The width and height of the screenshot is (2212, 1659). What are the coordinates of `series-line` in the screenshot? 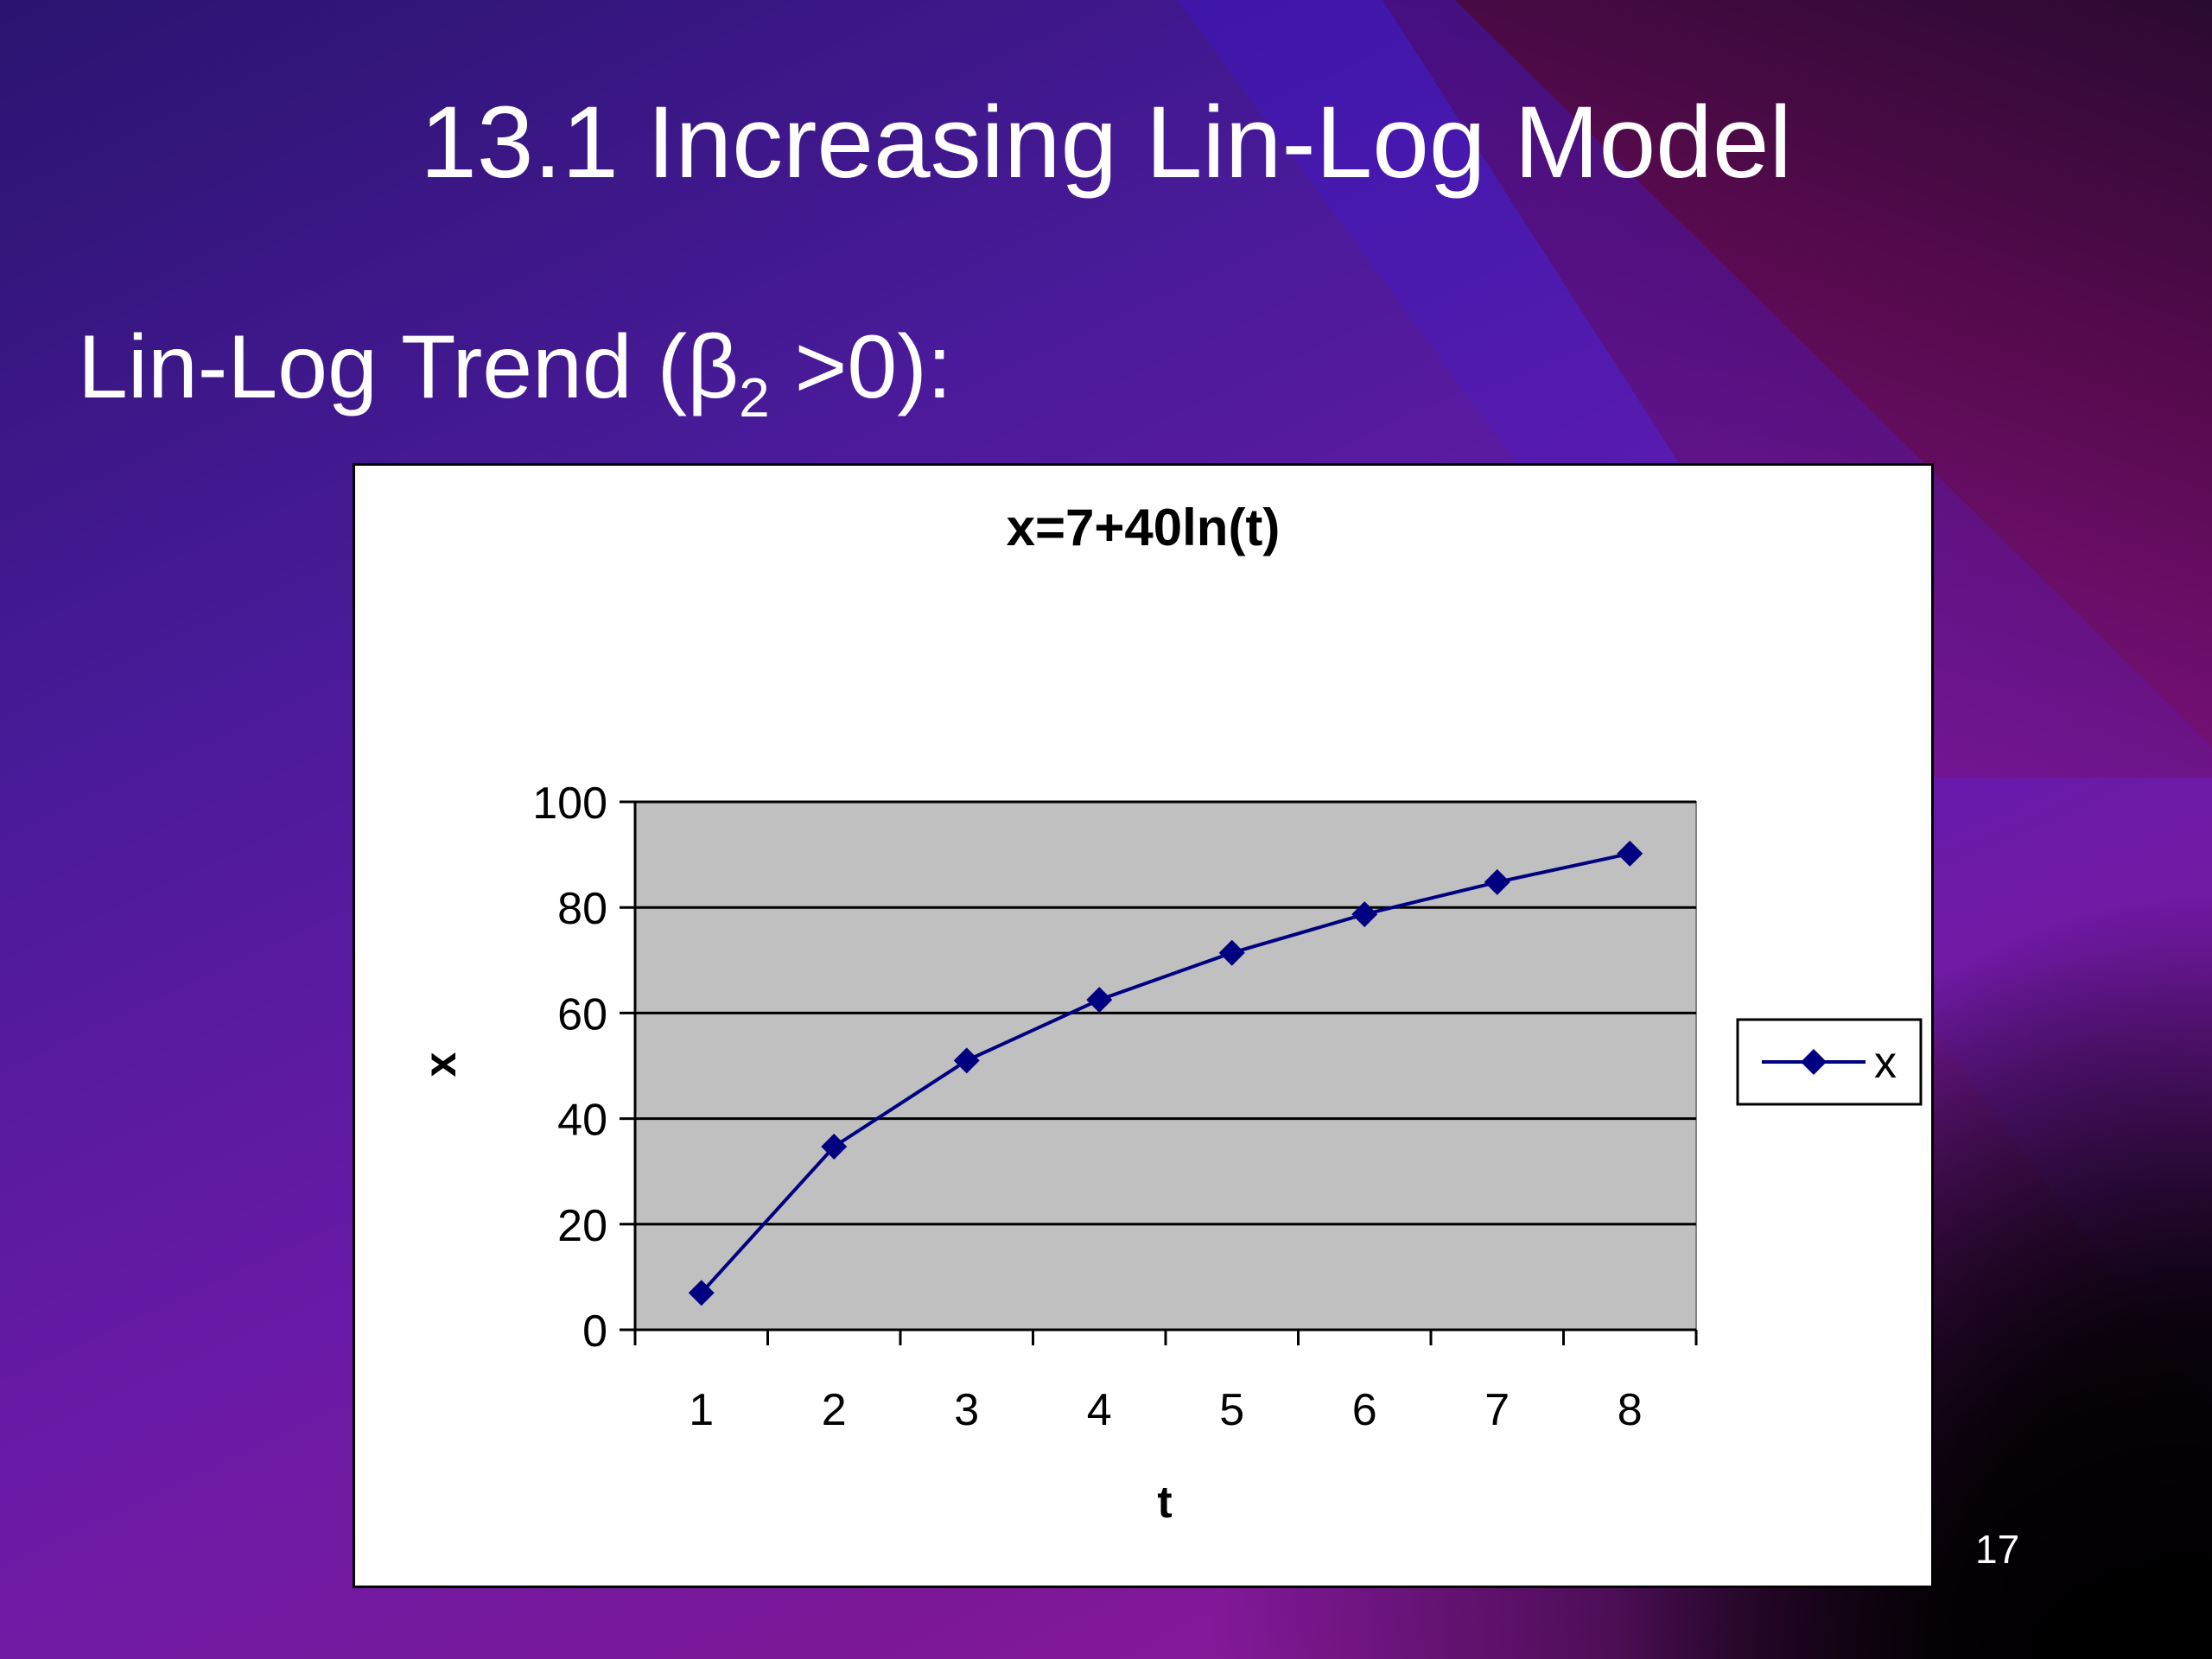 It's located at (1165, 1072).